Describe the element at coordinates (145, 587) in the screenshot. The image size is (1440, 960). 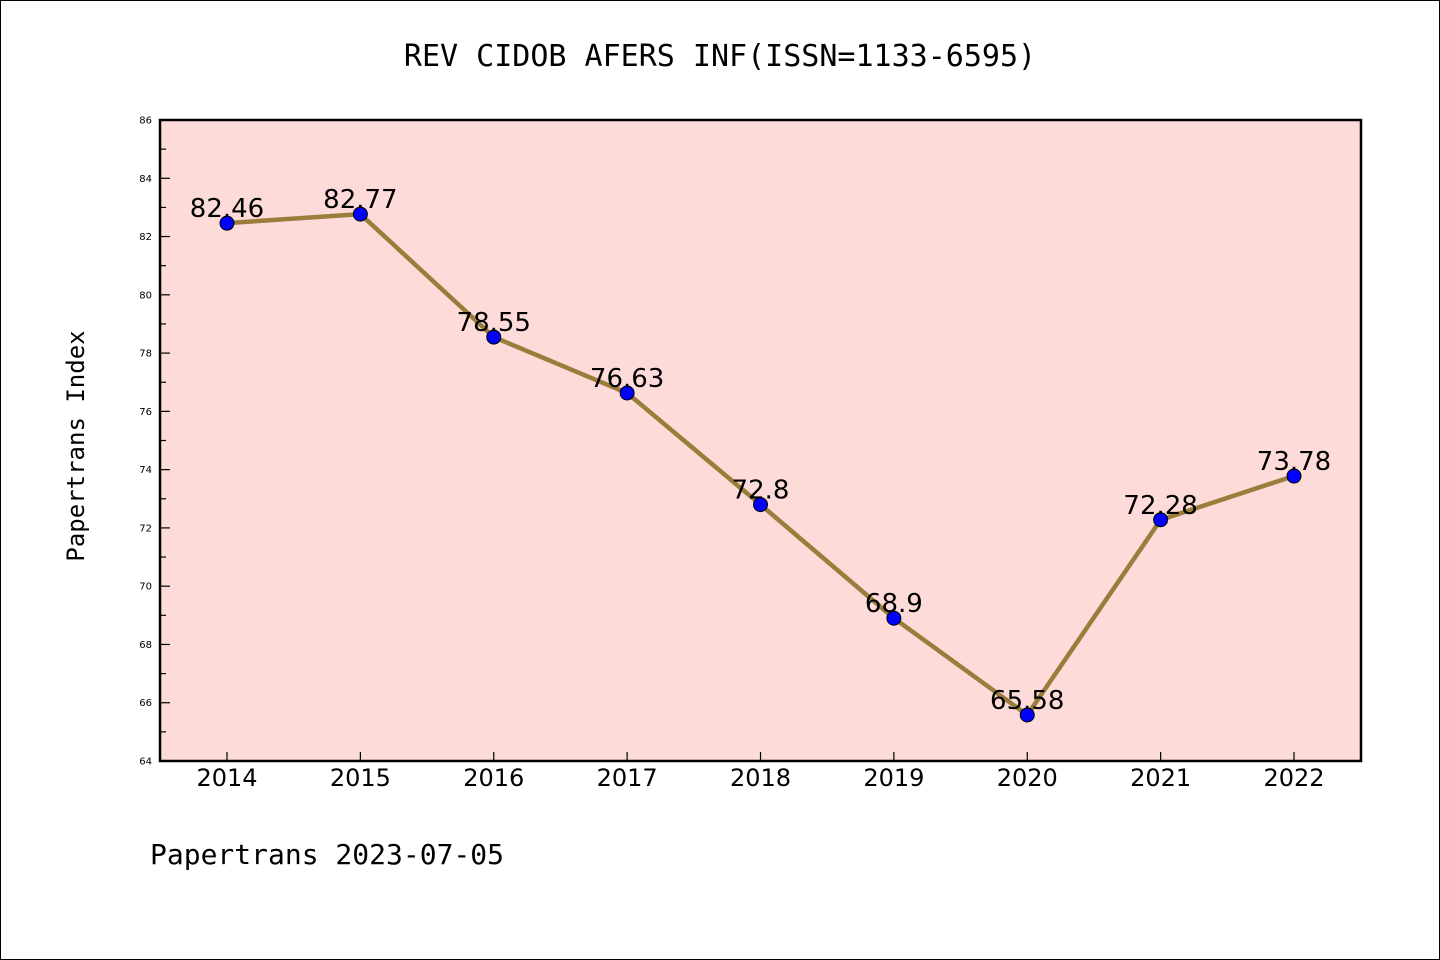
I see `y-tick-label: 70` at that location.